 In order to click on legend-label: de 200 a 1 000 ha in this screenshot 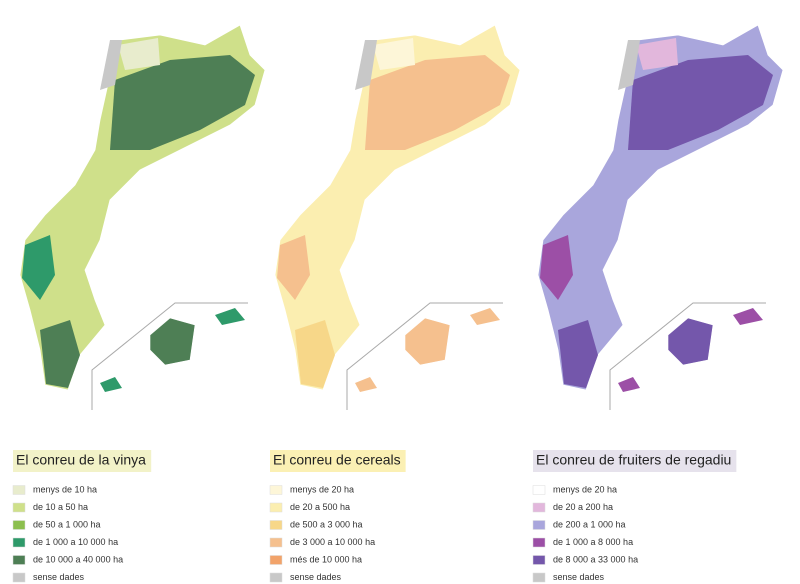, I will do `click(589, 524)`.